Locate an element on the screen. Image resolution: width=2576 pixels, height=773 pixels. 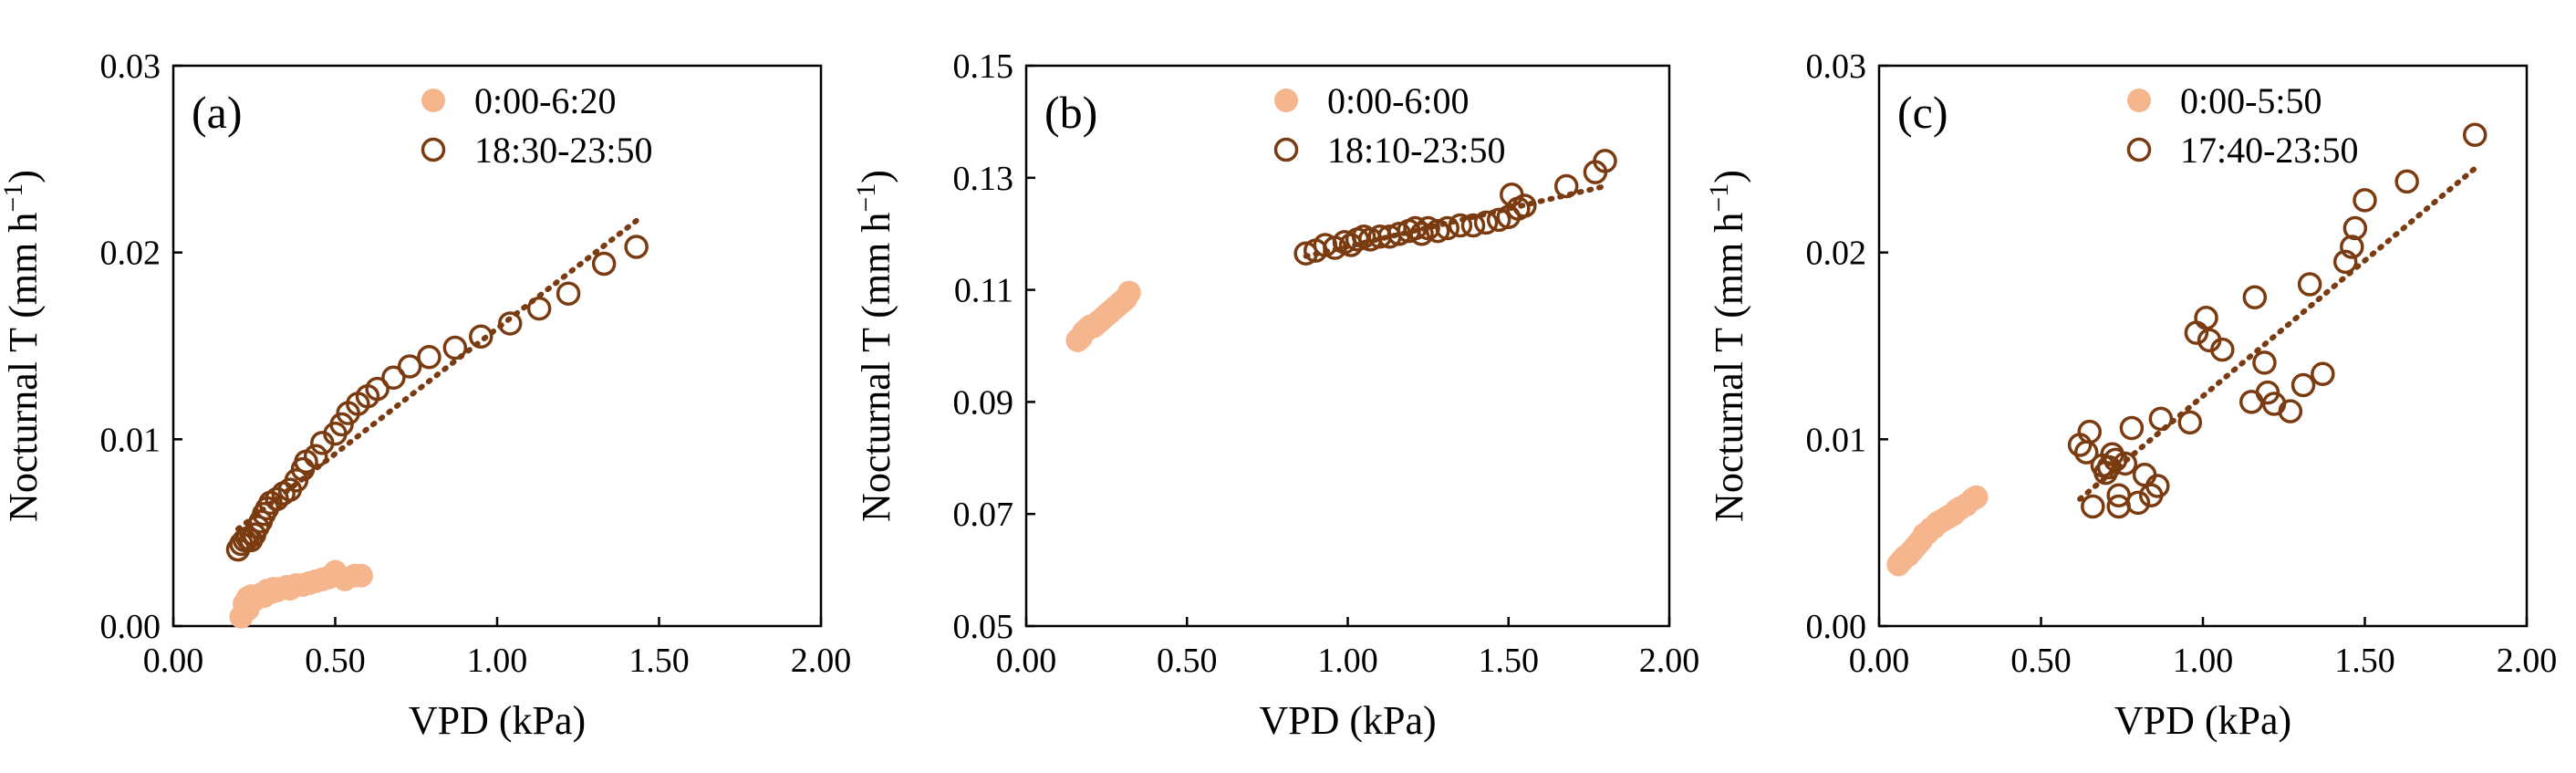
y-tick-label: 0.07 is located at coordinates (984, 515).